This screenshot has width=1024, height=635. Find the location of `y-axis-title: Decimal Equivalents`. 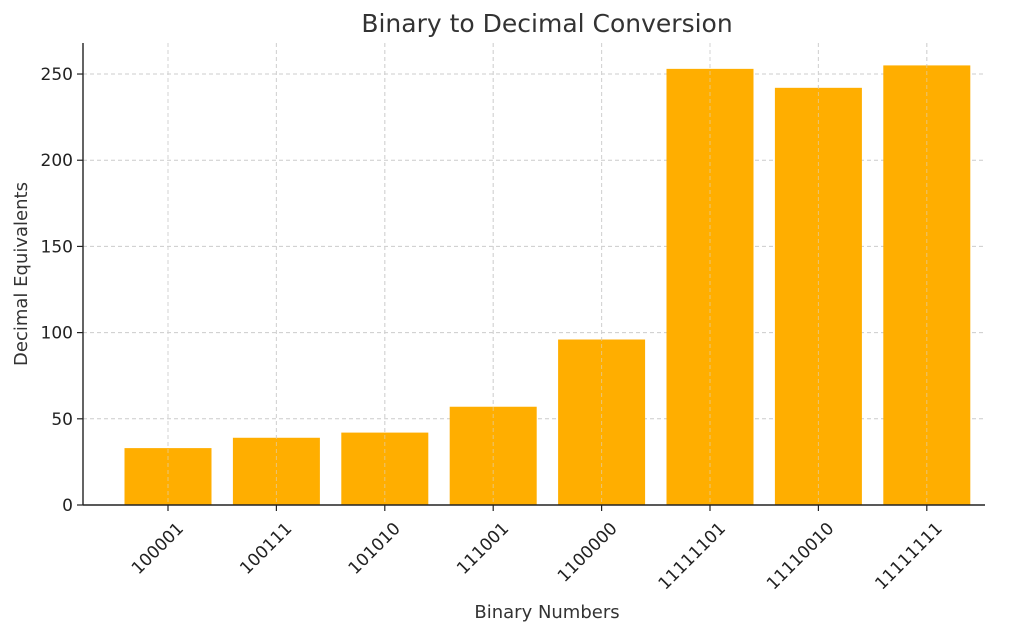

y-axis-title: Decimal Equivalents is located at coordinates (21, 274).